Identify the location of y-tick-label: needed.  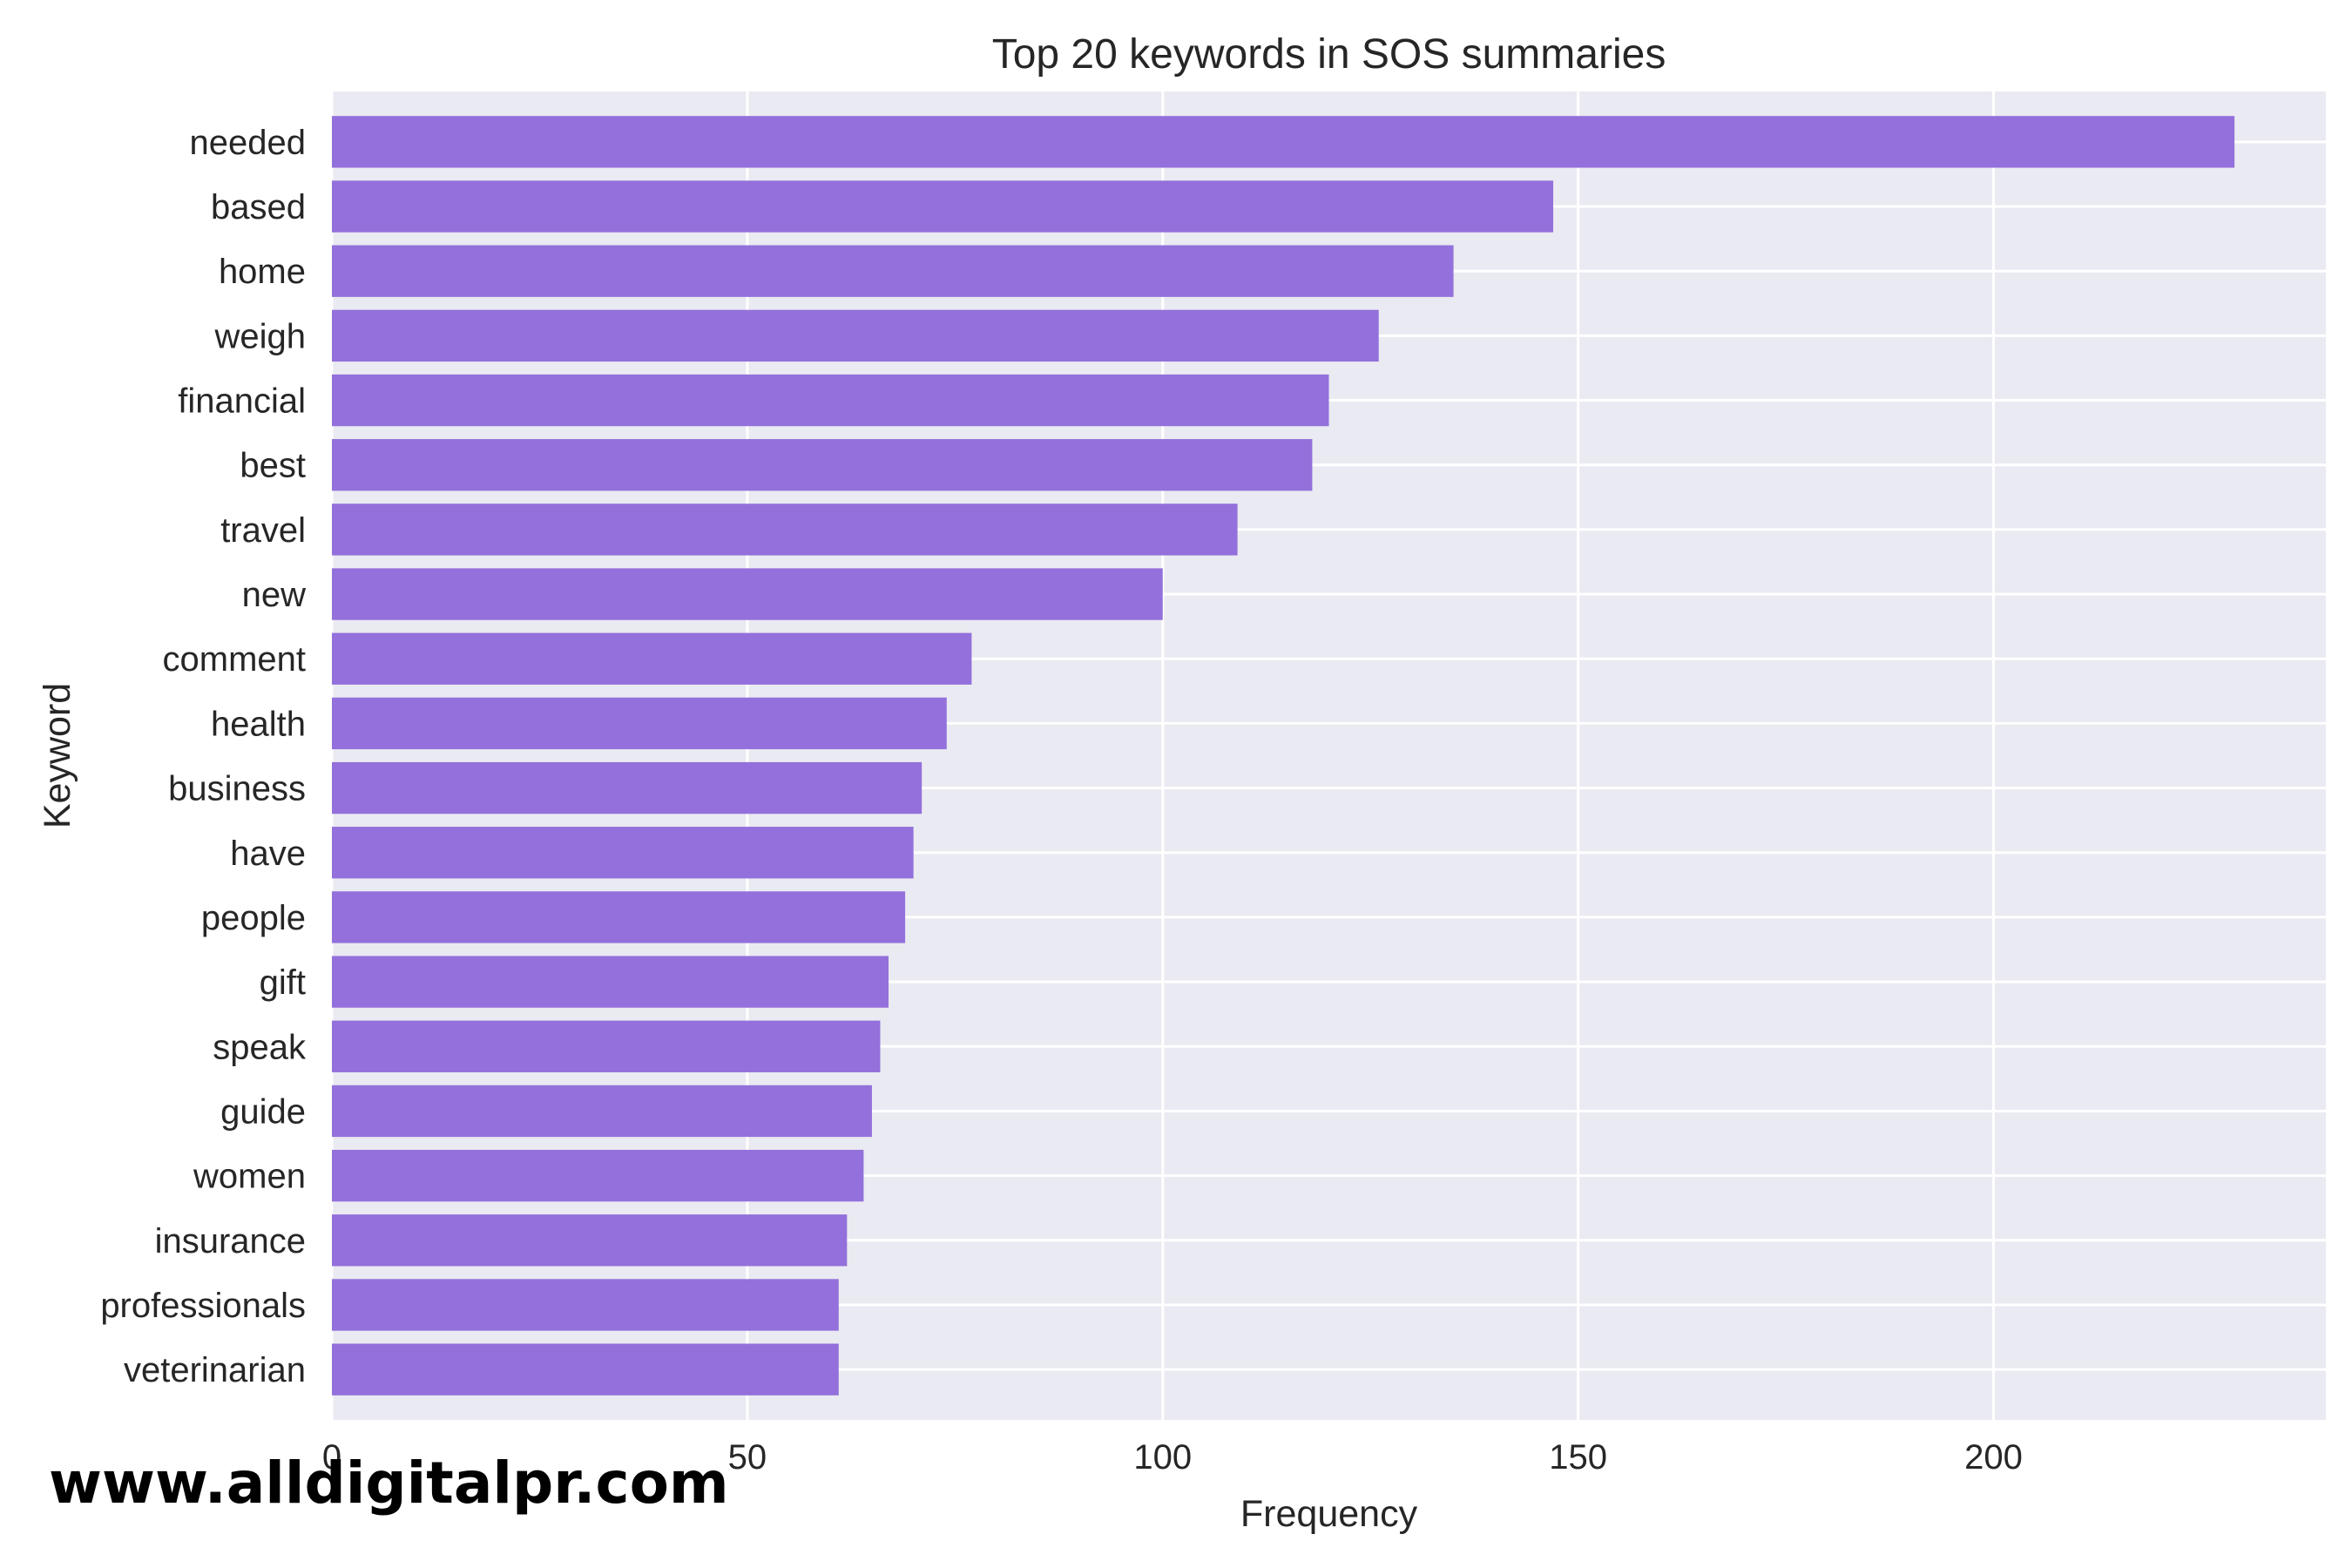
(248, 143).